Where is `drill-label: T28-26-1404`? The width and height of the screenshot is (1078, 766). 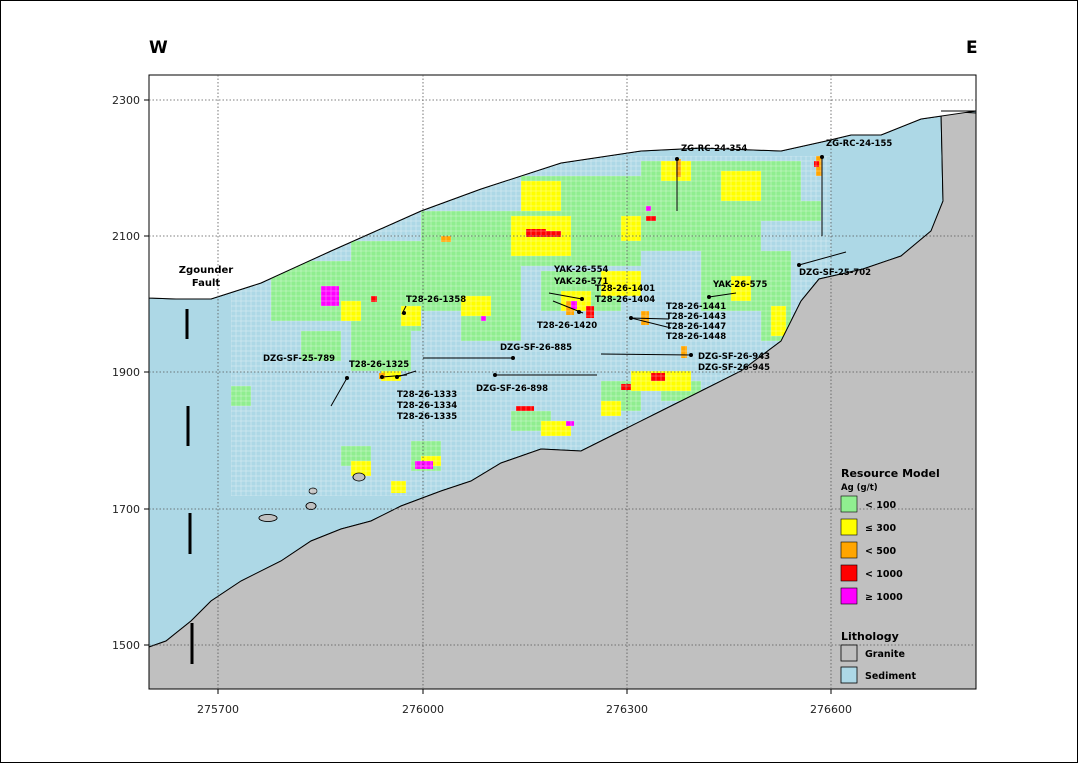 drill-label: T28-26-1404 is located at coordinates (625, 300).